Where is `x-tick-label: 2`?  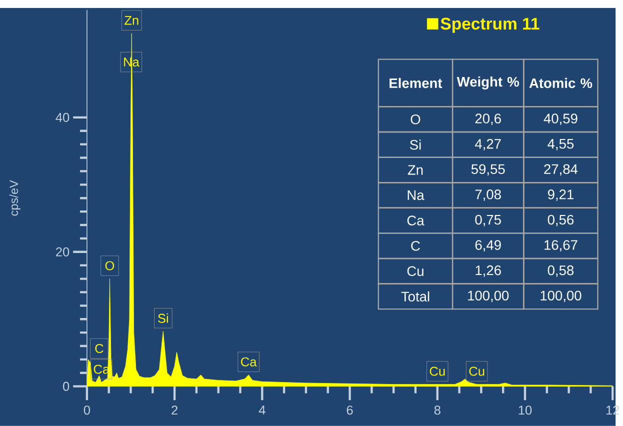
x-tick-label: 2 is located at coordinates (175, 410).